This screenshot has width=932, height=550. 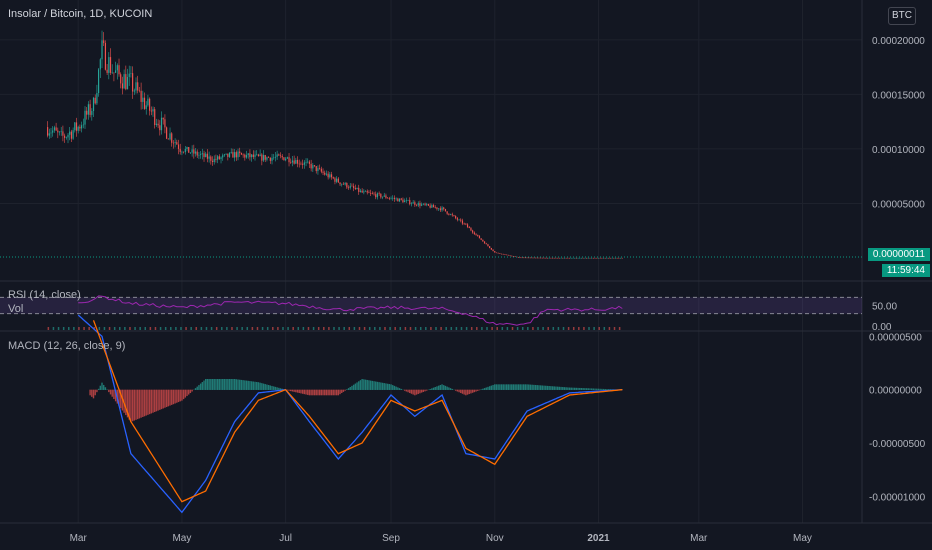 I want to click on currency-button: BTC, so click(x=902, y=16).